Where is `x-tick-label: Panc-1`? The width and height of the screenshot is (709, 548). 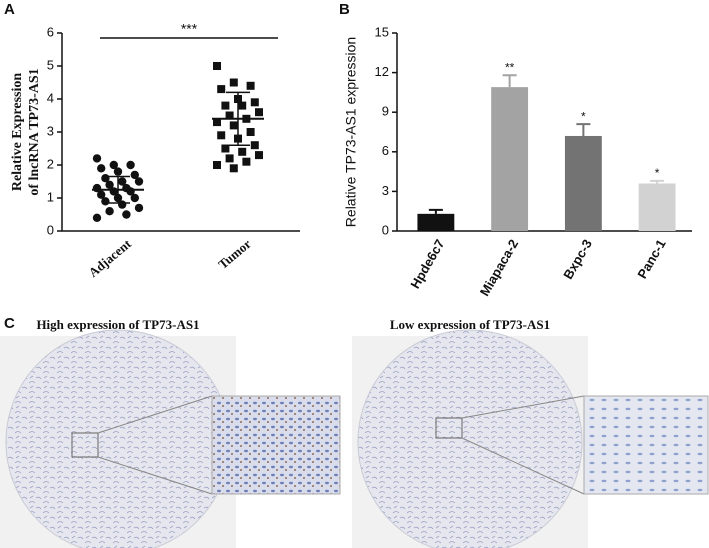 x-tick-label: Panc-1 is located at coordinates (651, 259).